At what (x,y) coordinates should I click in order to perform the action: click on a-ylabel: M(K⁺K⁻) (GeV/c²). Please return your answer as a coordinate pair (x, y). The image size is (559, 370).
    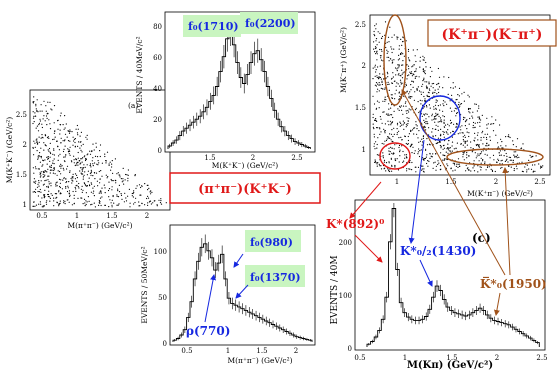
    Looking at the image, I should click on (9, 150).